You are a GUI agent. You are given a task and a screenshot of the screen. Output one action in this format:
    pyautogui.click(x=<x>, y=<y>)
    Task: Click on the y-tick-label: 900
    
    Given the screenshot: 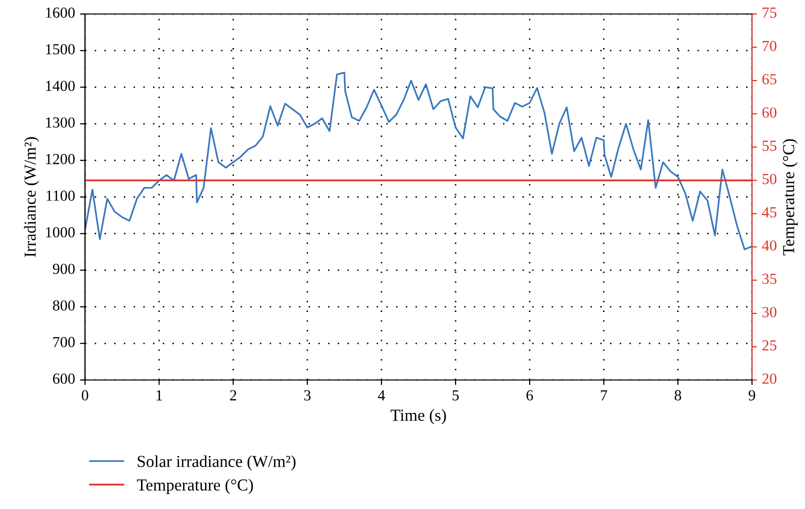 What is the action you would take?
    pyautogui.click(x=63, y=269)
    